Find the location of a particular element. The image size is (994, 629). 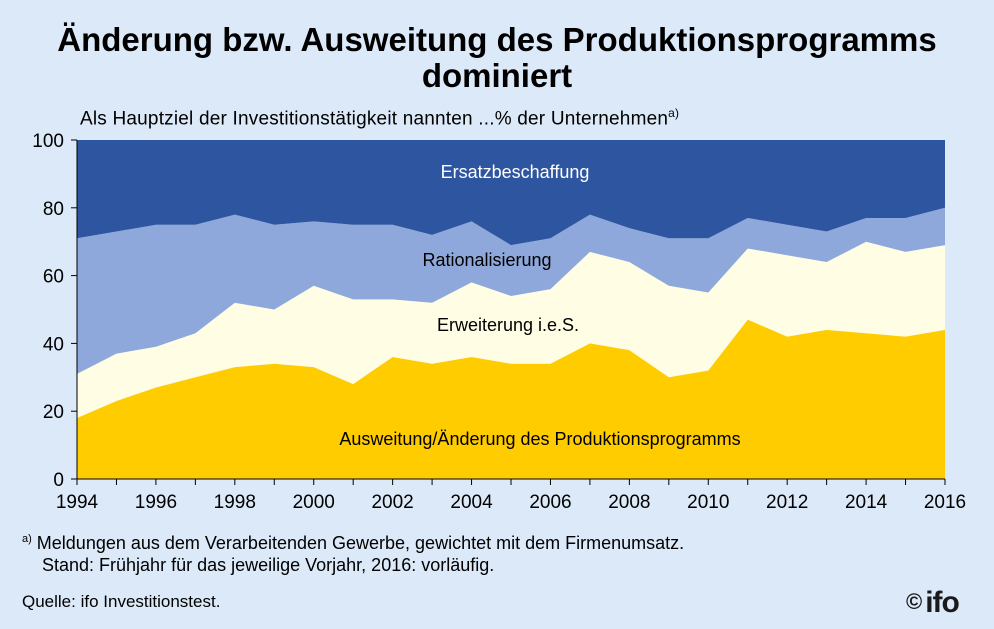

y-tick-label: 100 is located at coordinates (48, 141).